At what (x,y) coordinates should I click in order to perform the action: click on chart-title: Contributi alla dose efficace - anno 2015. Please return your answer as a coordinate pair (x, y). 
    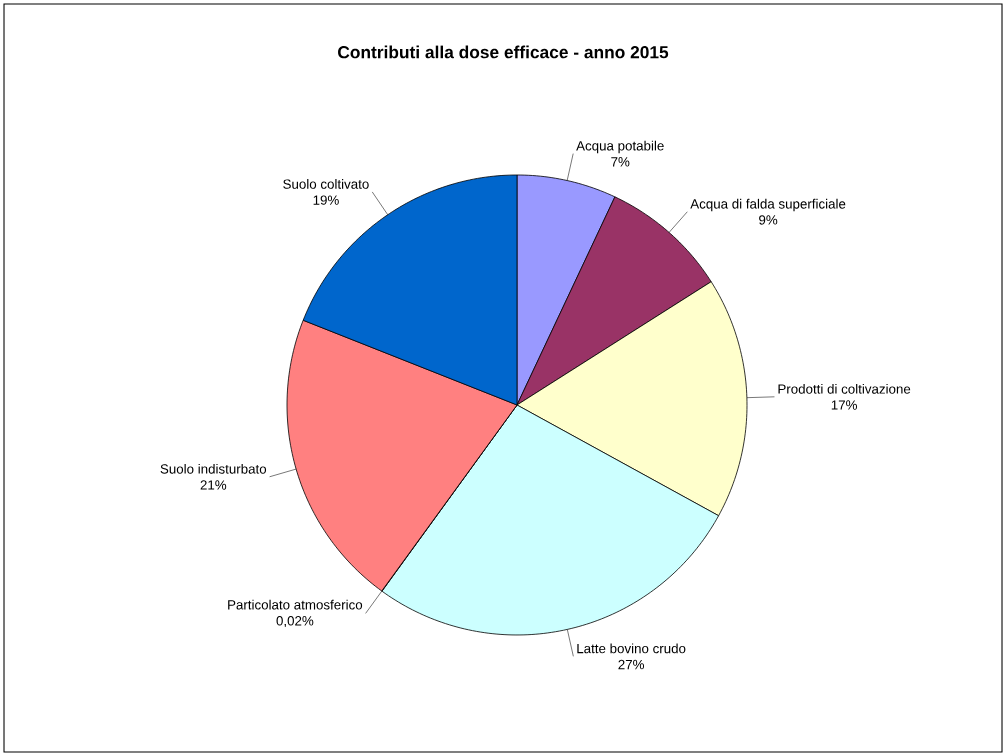
    Looking at the image, I should click on (503, 52).